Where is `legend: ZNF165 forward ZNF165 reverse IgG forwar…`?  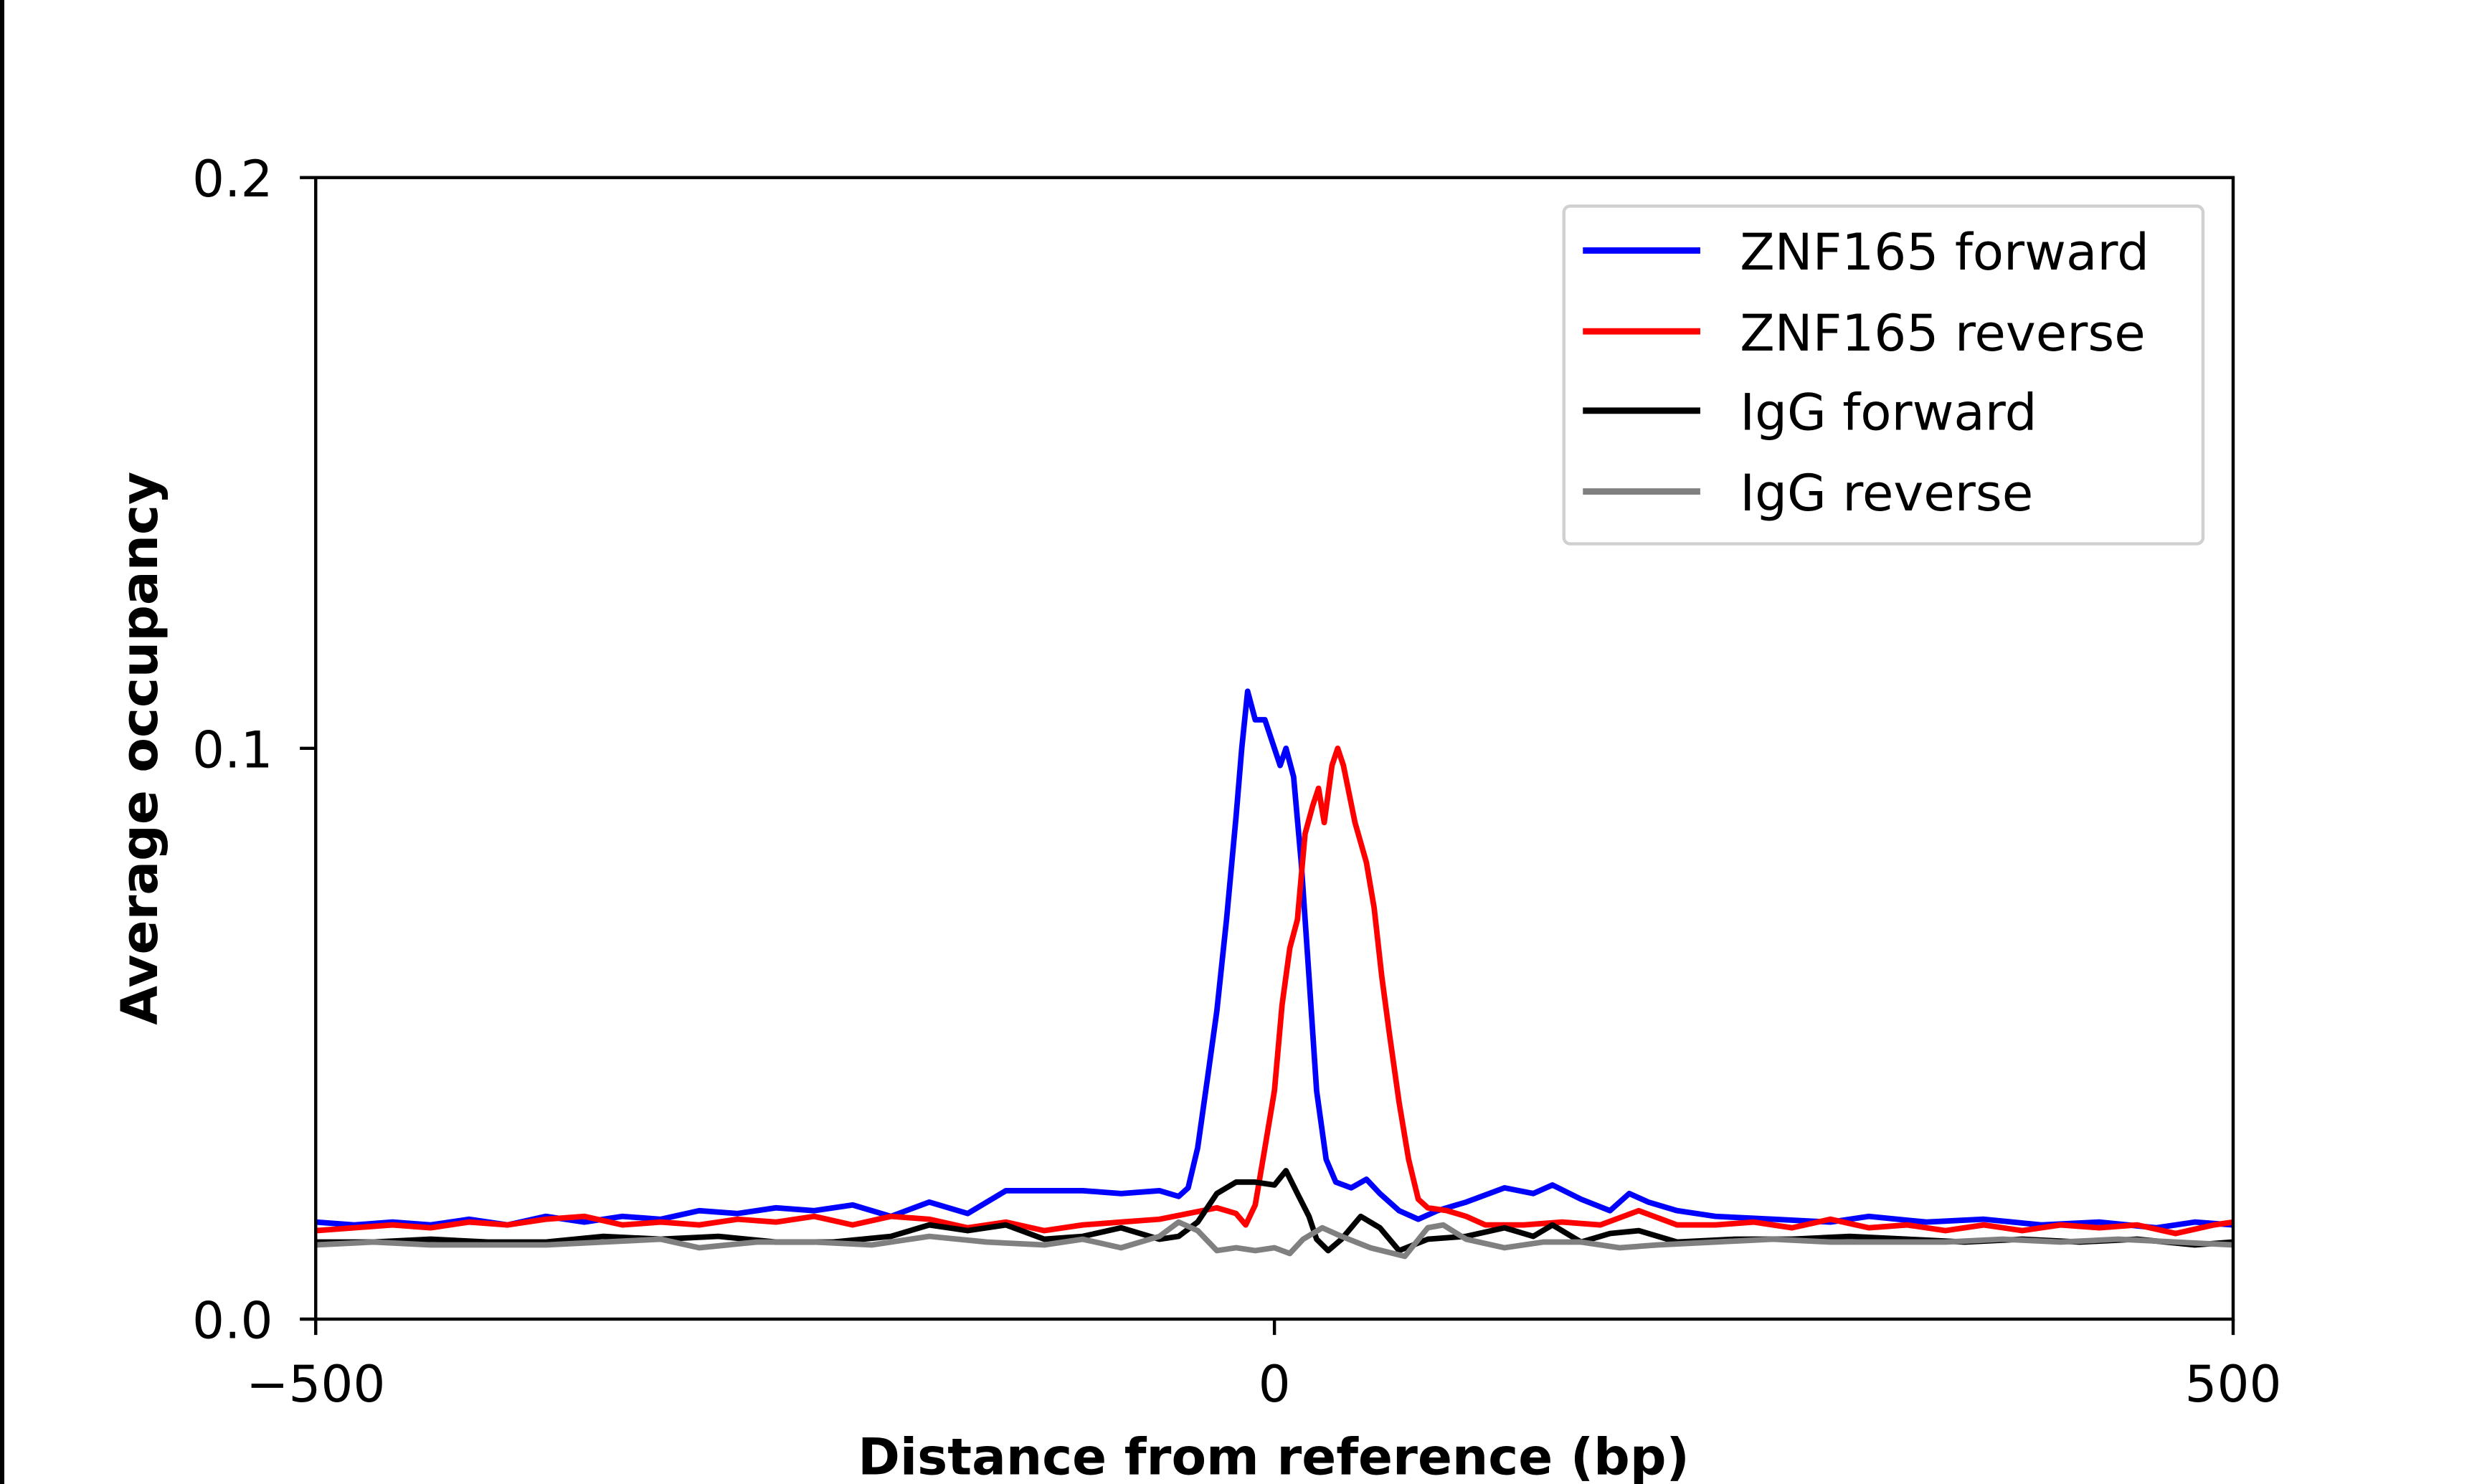
legend: ZNF165 forward ZNF165 reverse IgG forwar… is located at coordinates (1884, 375).